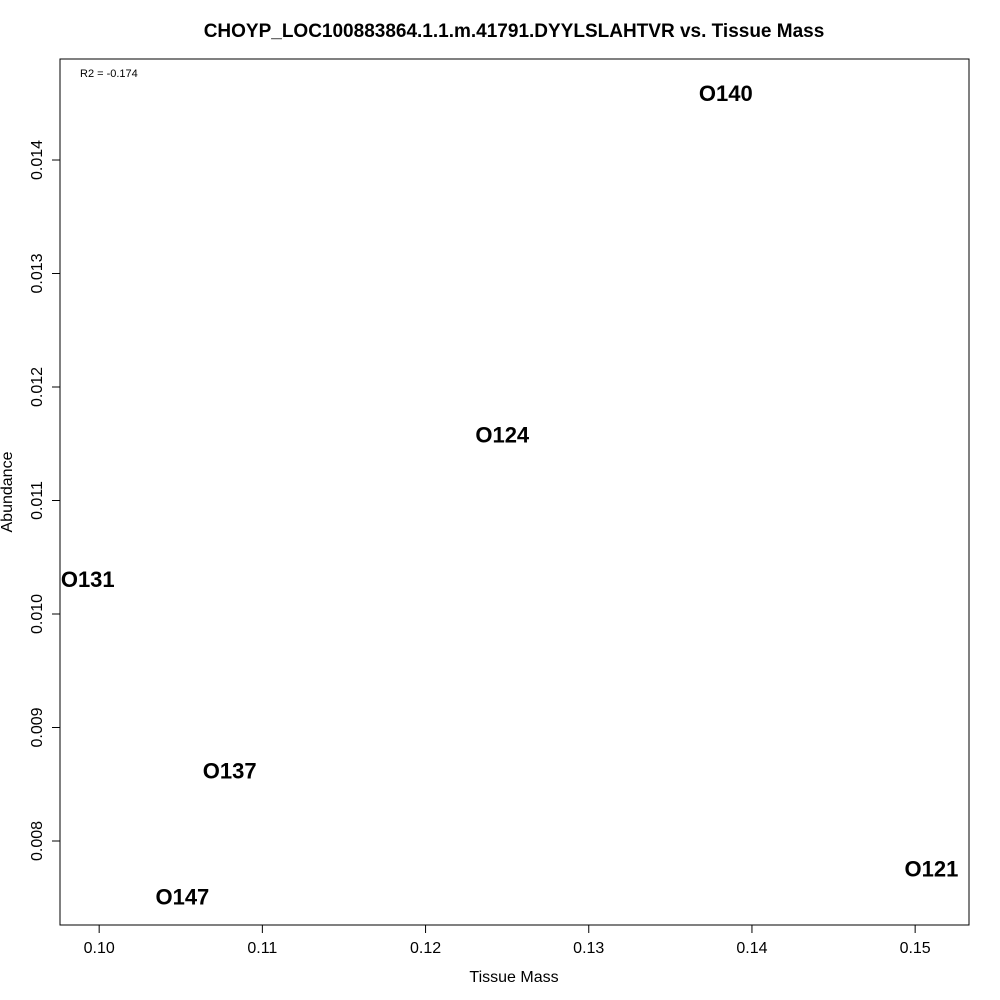 The image size is (1000, 1000). I want to click on y-tick-label: 0.011, so click(37, 500).